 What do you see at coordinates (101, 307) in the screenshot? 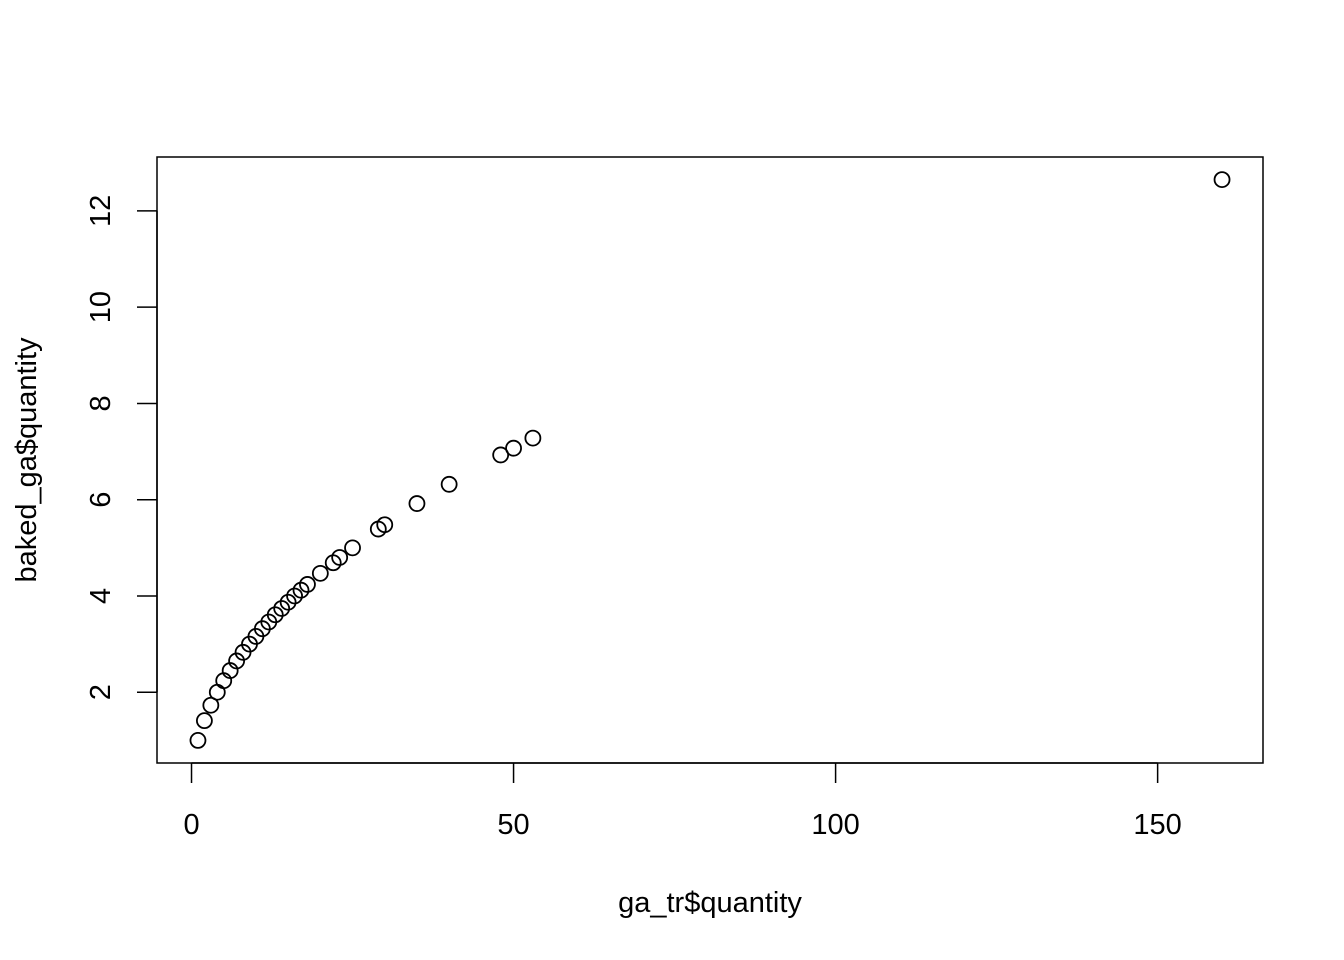
I see `y-tick-label: 10` at bounding box center [101, 307].